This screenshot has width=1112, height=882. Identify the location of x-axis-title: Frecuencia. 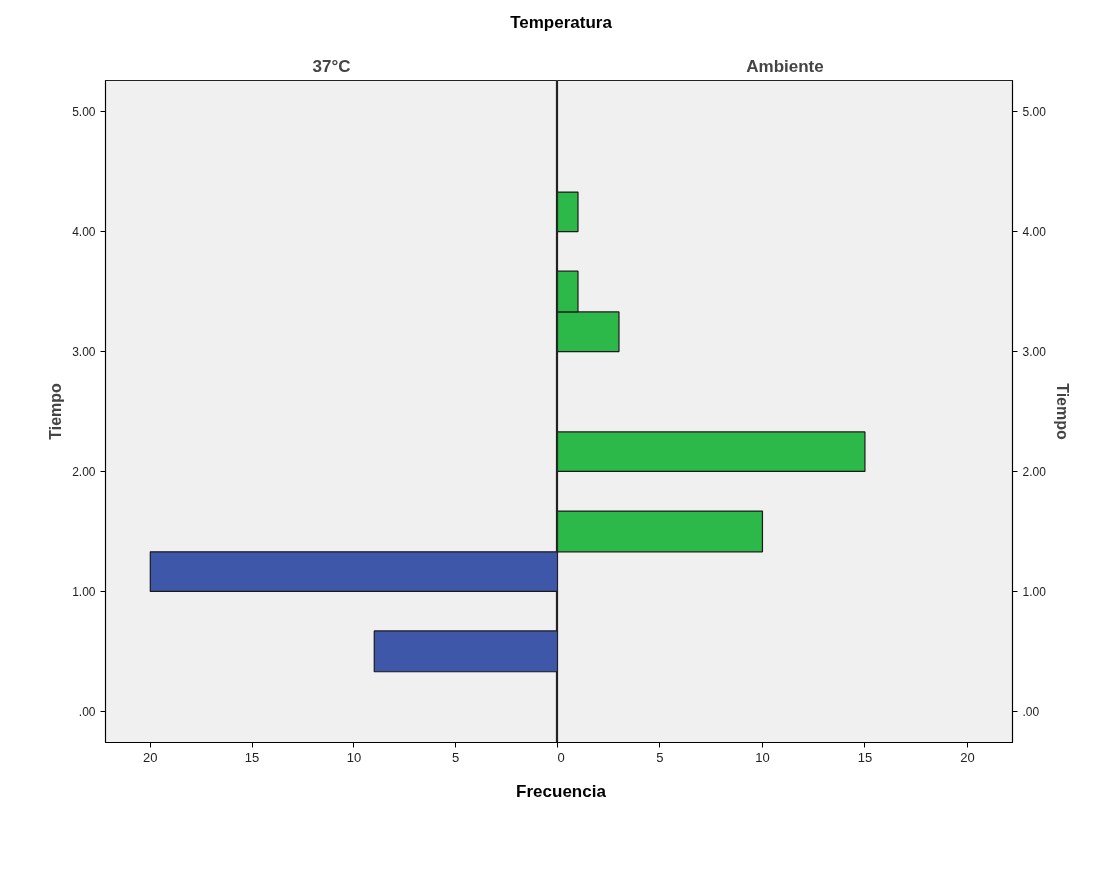
(561, 792).